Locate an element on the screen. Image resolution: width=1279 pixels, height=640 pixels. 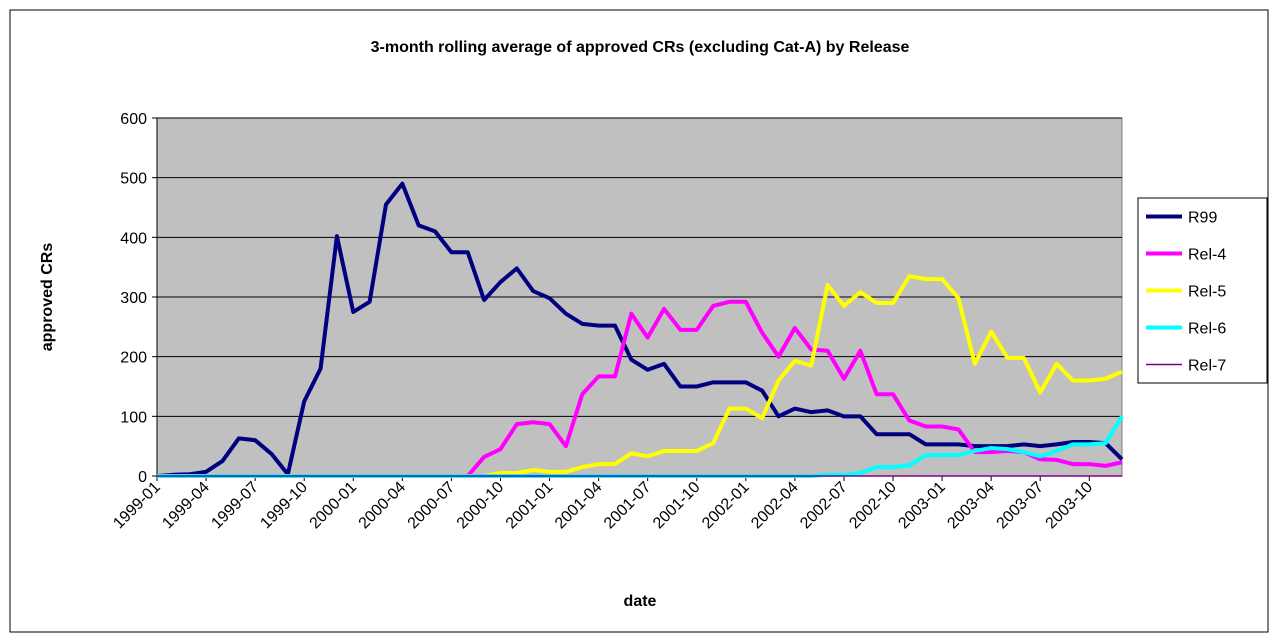
y-tick-label: 100 is located at coordinates (133, 417).